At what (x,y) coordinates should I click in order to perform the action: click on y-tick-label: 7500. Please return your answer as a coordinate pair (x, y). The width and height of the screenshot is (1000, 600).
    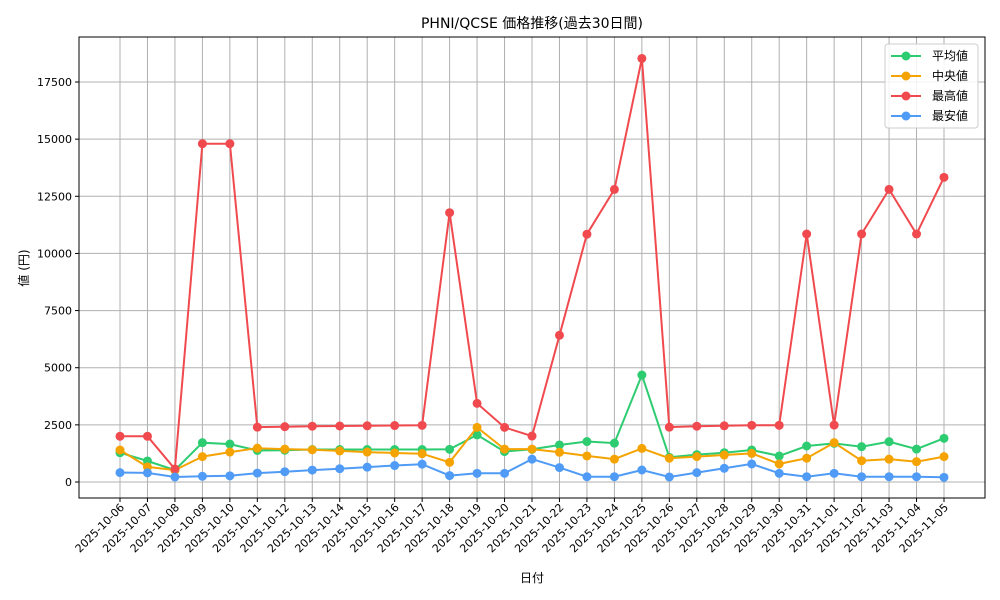
    Looking at the image, I should click on (58, 311).